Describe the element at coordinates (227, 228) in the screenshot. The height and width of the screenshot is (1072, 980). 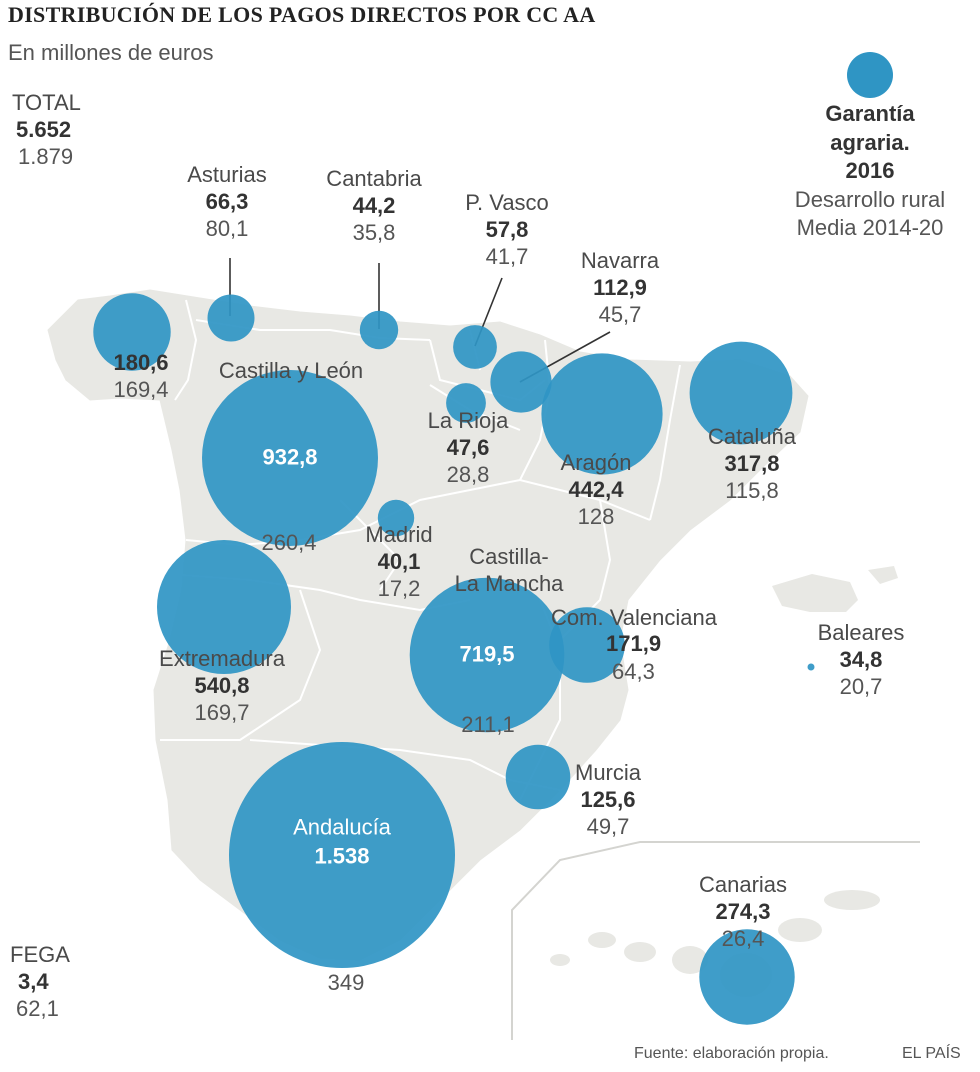
I see `asturias-desarrollo: 80,1` at that location.